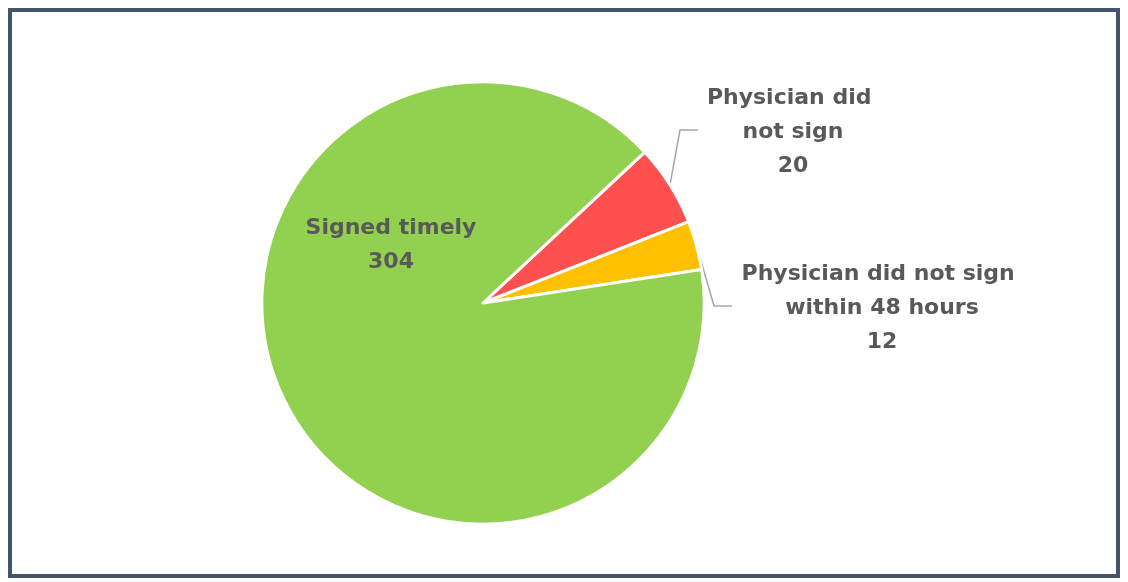 This screenshot has width=1128, height=582. Describe the element at coordinates (793, 113) in the screenshot. I see `slice-label: Physician did not sign` at that location.